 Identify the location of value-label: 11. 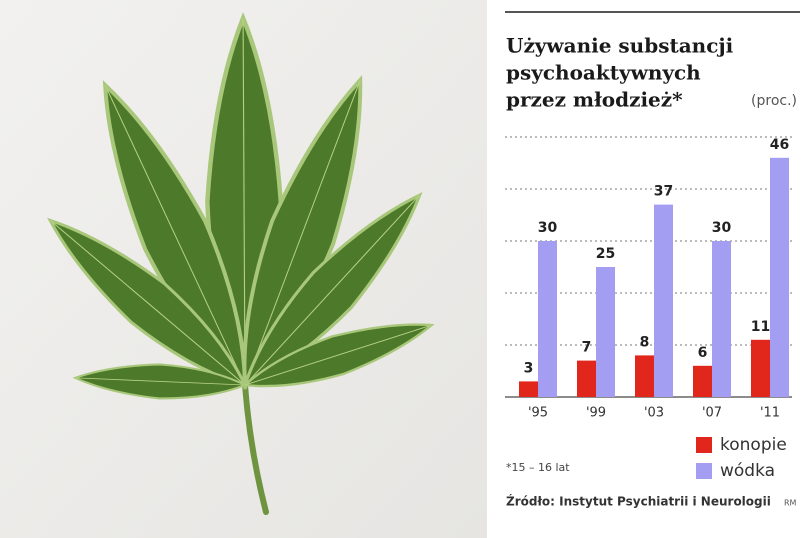
(760, 327).